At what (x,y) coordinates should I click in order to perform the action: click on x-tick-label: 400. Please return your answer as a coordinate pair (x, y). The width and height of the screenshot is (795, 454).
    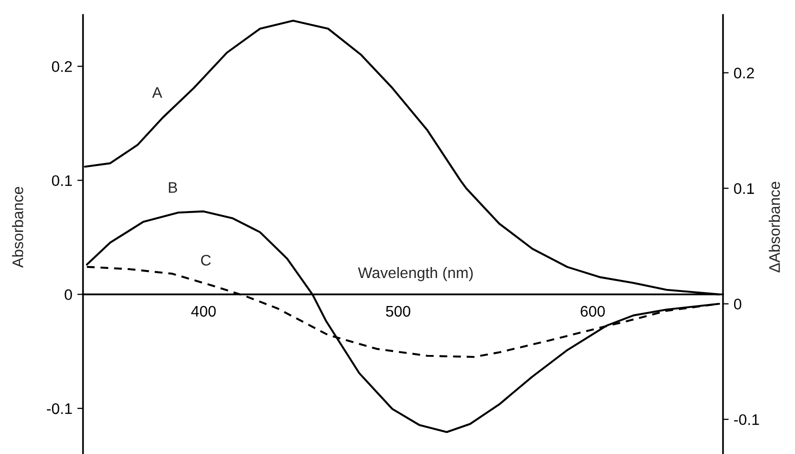
    Looking at the image, I should click on (203, 311).